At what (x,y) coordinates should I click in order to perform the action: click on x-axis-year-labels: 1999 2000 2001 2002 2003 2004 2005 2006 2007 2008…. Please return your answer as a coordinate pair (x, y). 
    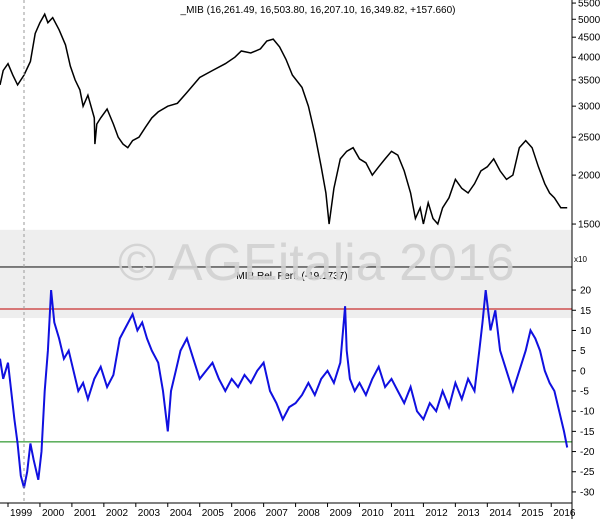
    Looking at the image, I should click on (291, 511).